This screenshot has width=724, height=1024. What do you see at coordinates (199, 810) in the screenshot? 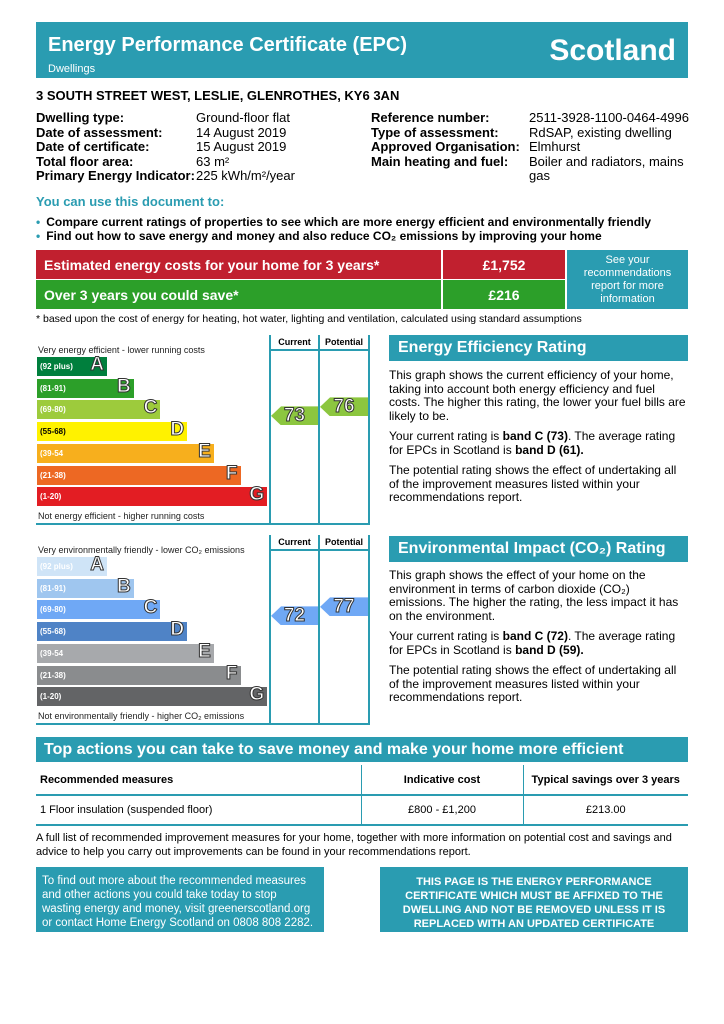
I see `cell: 1 Floor insulation (suspended floor)` at bounding box center [199, 810].